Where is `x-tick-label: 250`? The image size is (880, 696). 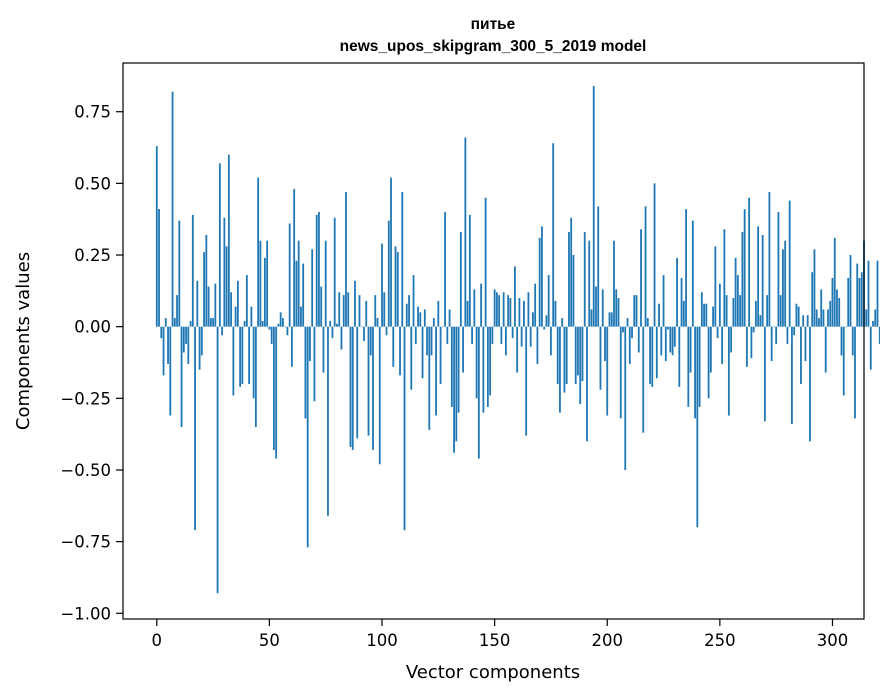 x-tick-label: 250 is located at coordinates (720, 640).